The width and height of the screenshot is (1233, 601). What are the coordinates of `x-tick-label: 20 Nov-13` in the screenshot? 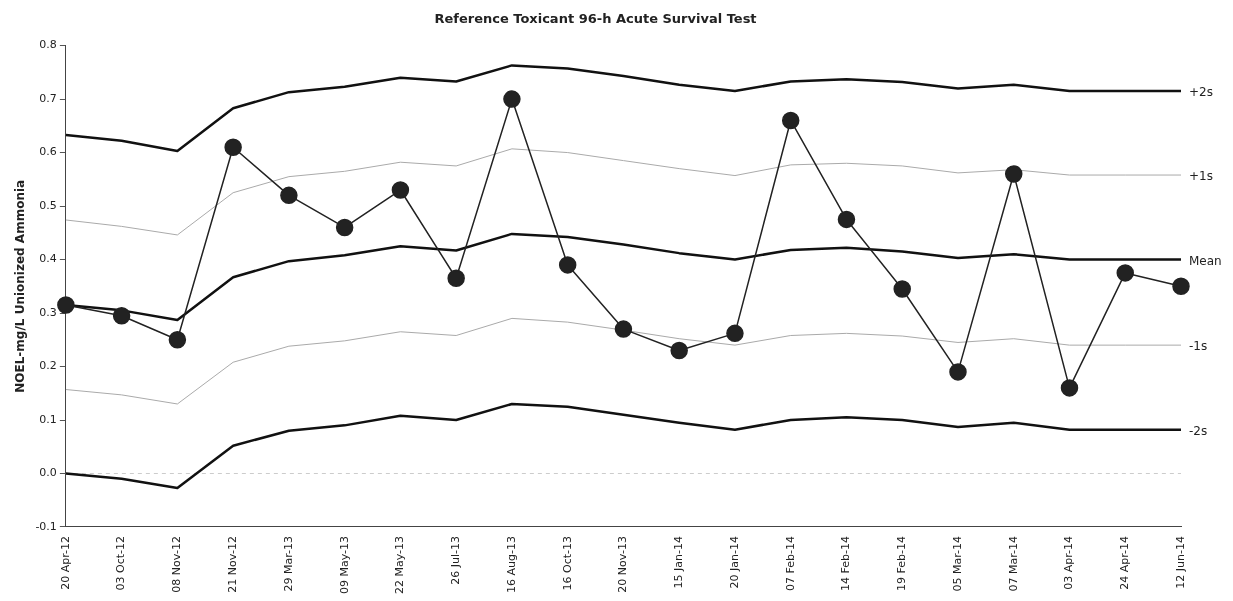 It's located at (623, 564).